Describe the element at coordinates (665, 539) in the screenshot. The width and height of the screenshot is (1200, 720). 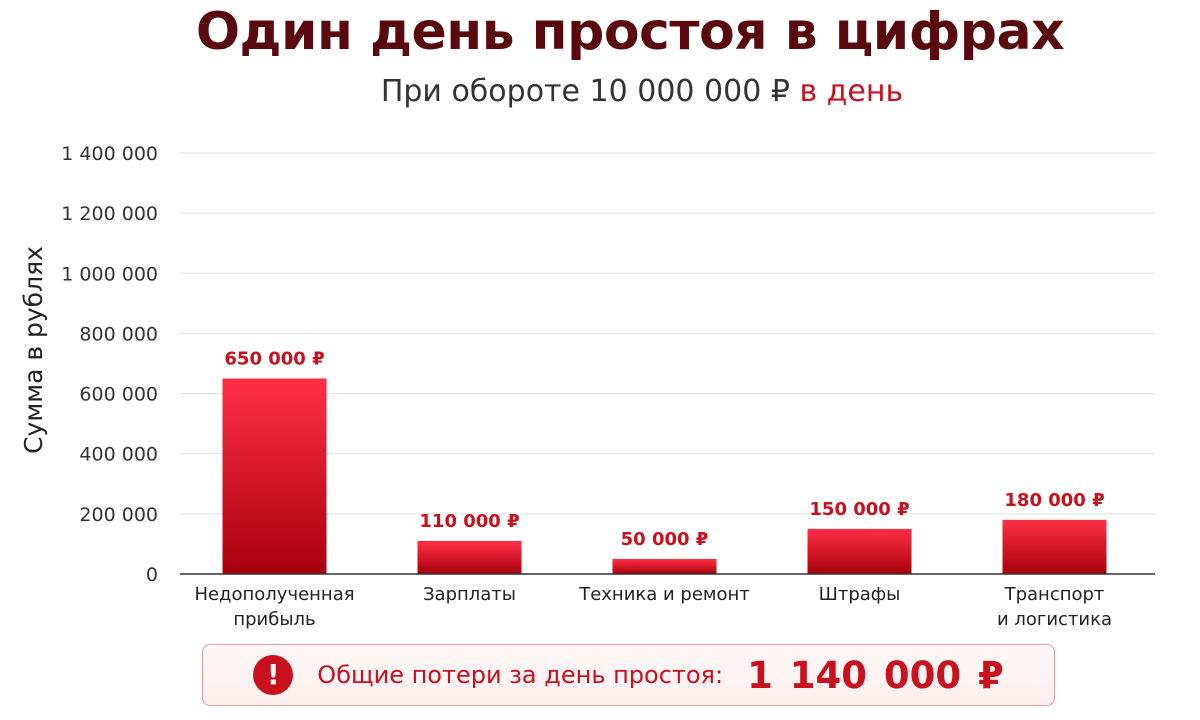
I see `bar-value-label: 50 000 ₽` at that location.